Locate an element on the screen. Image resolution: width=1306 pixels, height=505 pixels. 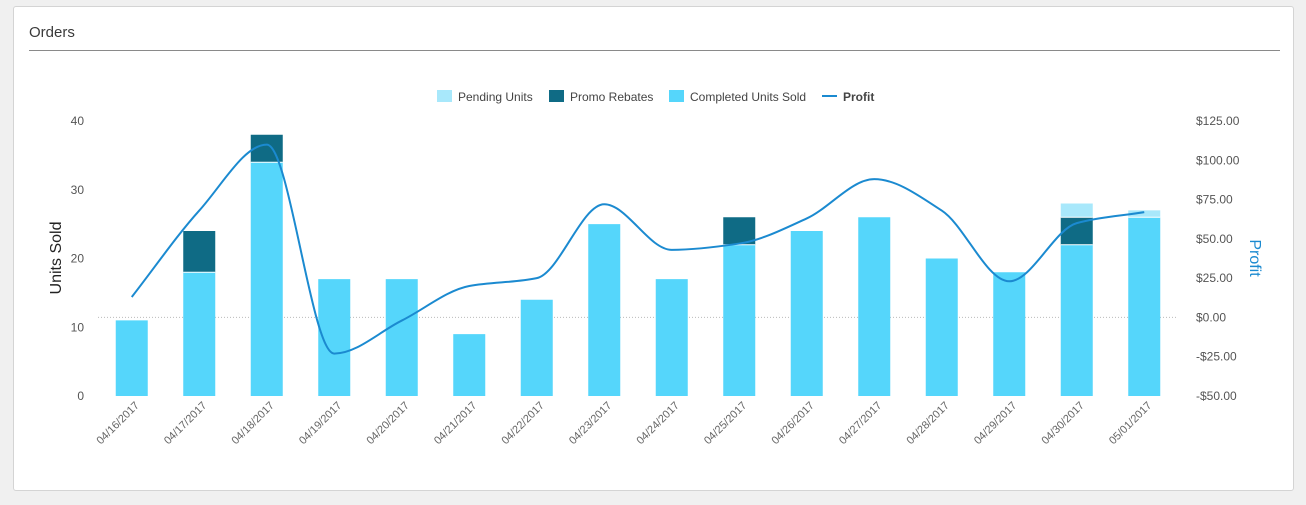
y2-axis-title: Profit is located at coordinates (1254, 258).